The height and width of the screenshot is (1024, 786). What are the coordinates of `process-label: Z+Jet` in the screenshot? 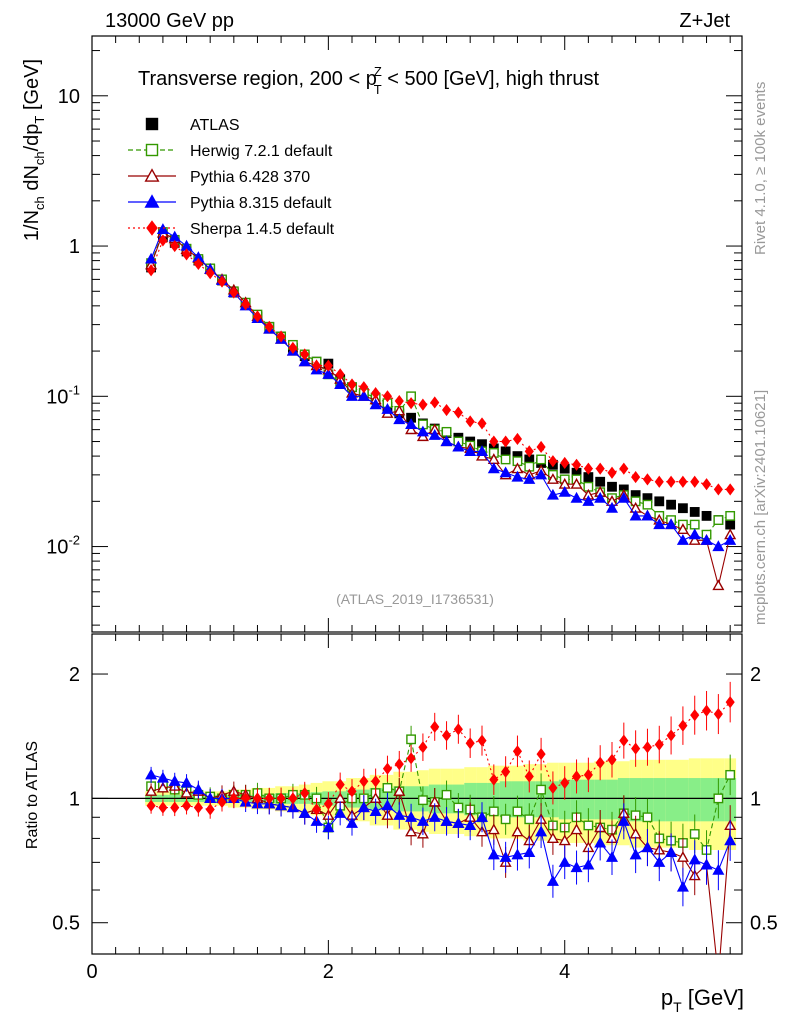 It's located at (704, 21).